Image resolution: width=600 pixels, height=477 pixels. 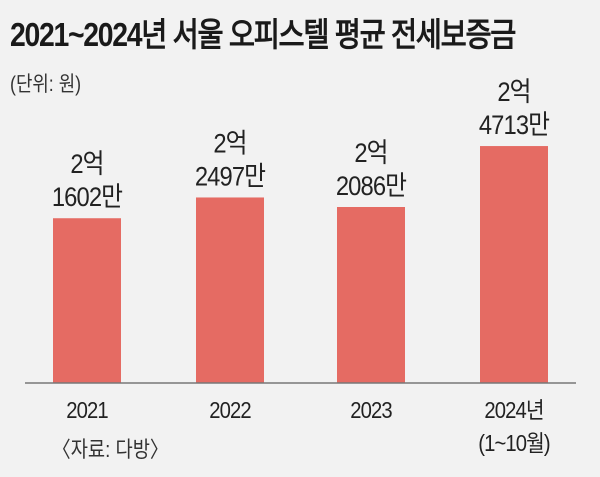 What do you see at coordinates (230, 410) in the screenshot?
I see `x-tick-label: 2022` at bounding box center [230, 410].